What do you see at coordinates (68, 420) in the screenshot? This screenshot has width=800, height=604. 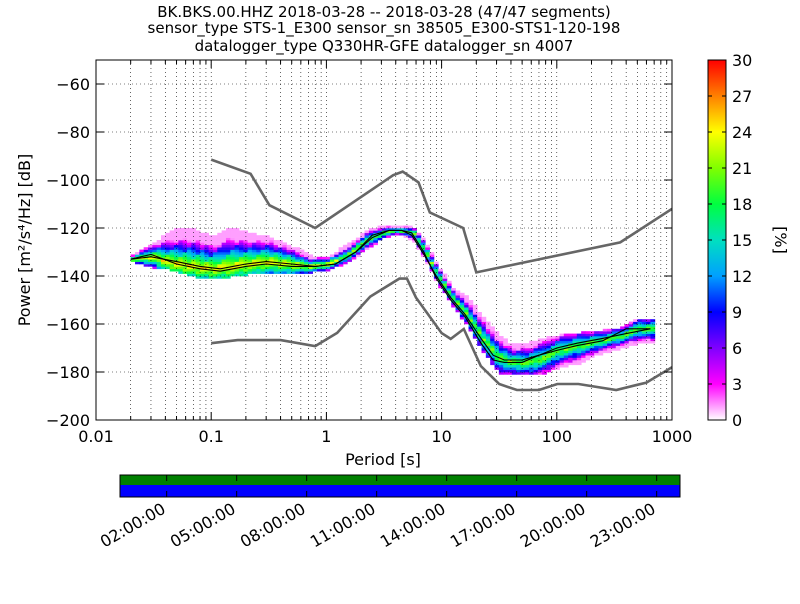 I see `y-tick-label: −200` at bounding box center [68, 420].